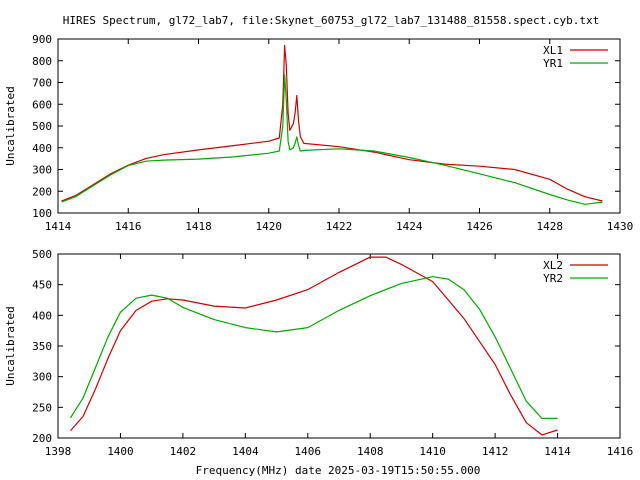  I want to click on y-tick-label: 100, so click(42, 213).